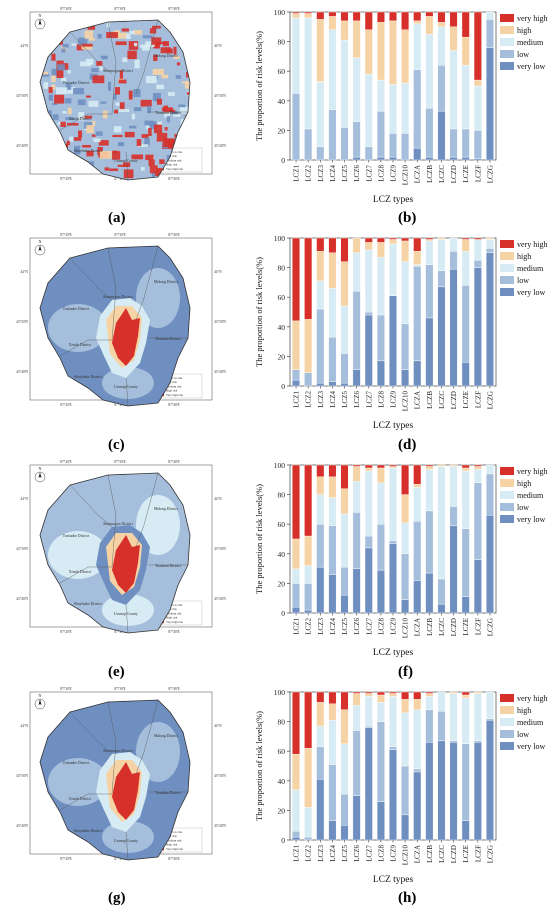 This screenshot has height=912, width=550. I want to click on legend-swatch, so click(507, 746).